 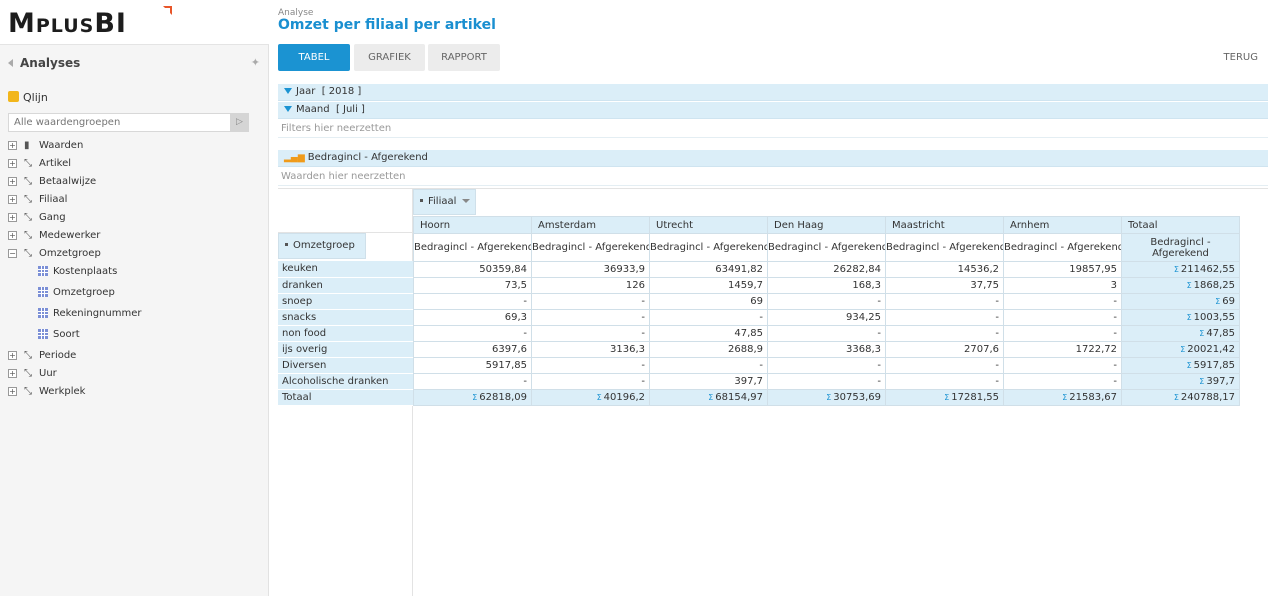 I want to click on data-cell: 47,85, so click(x=708, y=333).